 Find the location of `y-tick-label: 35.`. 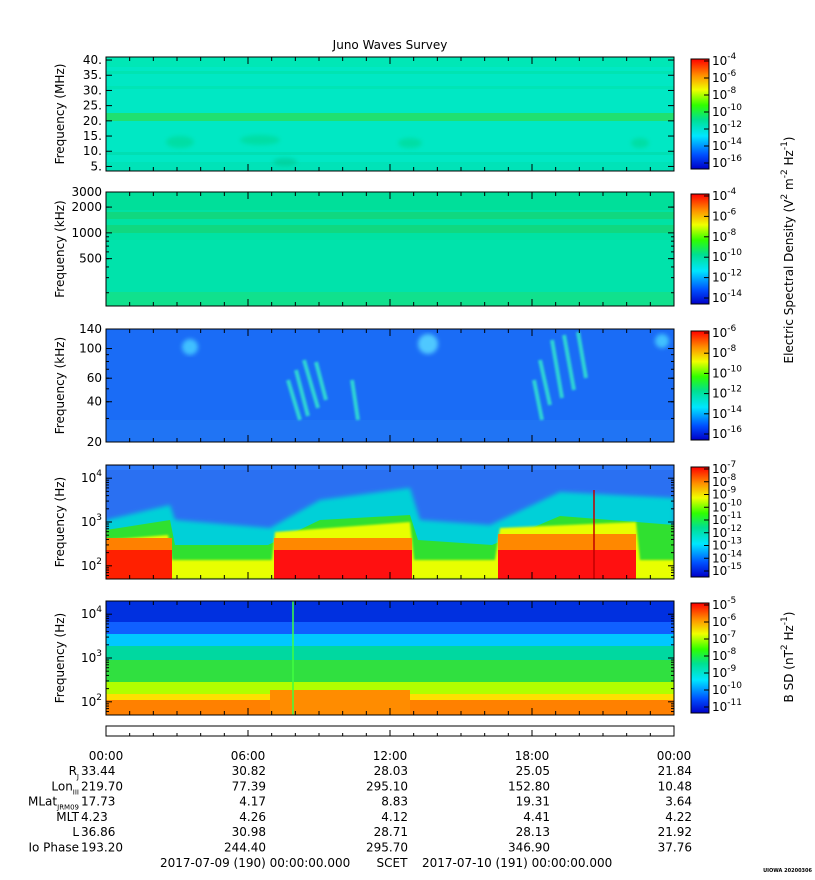

y-tick-label: 35. is located at coordinates (92, 75).